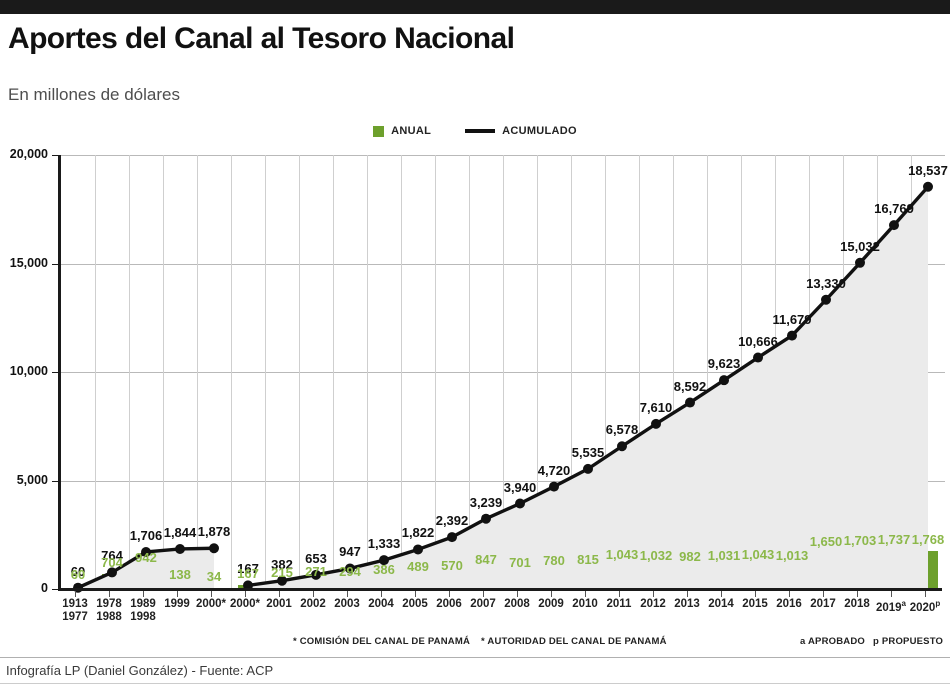 The image size is (950, 684). I want to click on cumulative-value-label: 653, so click(316, 558).